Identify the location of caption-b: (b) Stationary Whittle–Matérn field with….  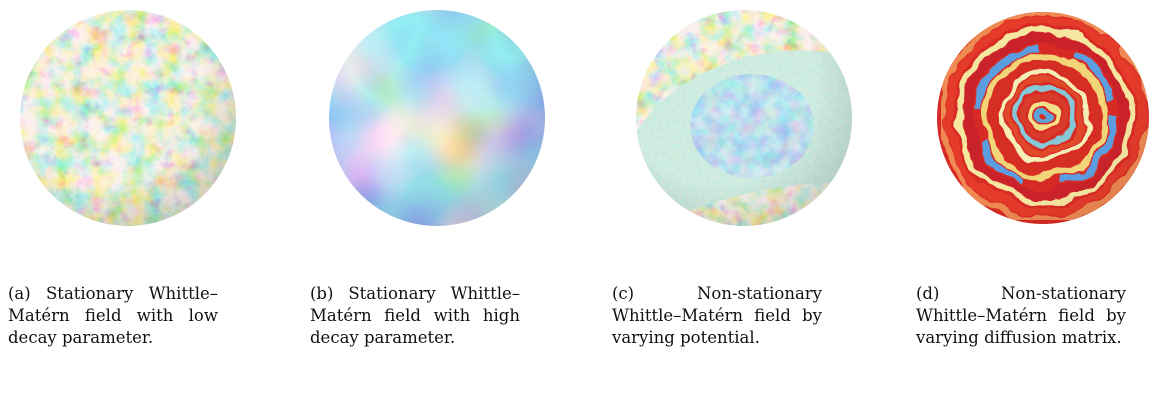
(415, 315).